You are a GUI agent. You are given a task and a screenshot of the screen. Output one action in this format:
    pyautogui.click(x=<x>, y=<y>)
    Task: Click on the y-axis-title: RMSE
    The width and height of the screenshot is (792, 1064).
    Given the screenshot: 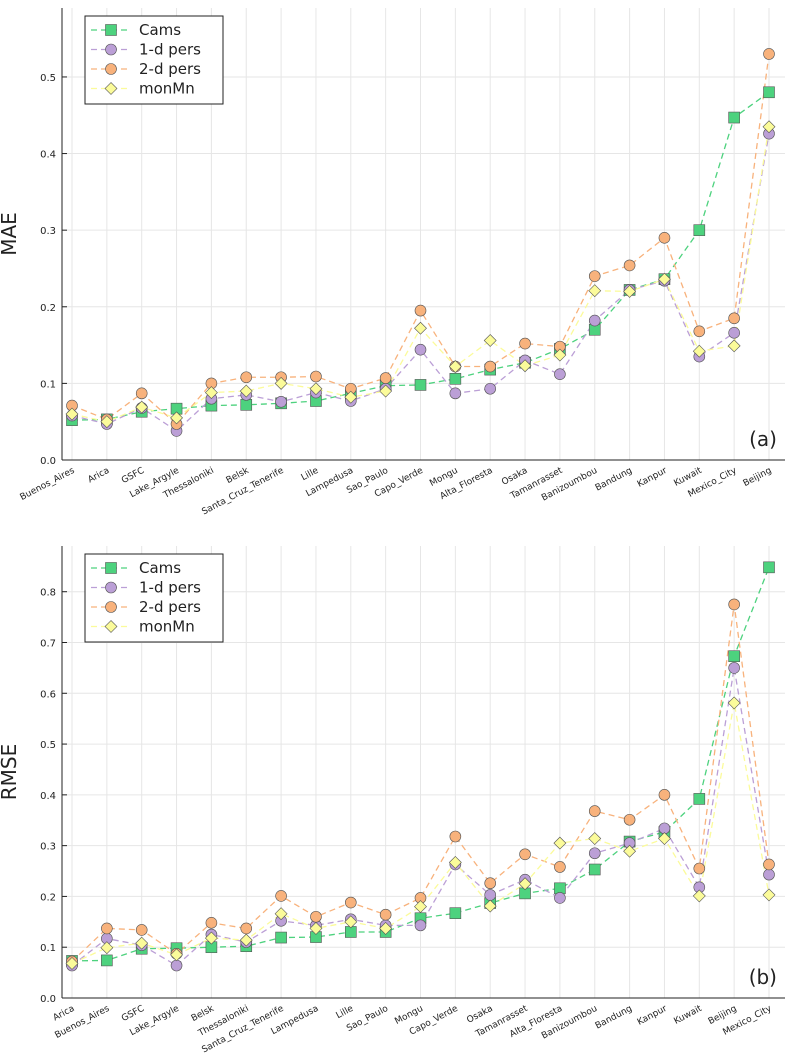 What is the action you would take?
    pyautogui.click(x=10, y=772)
    